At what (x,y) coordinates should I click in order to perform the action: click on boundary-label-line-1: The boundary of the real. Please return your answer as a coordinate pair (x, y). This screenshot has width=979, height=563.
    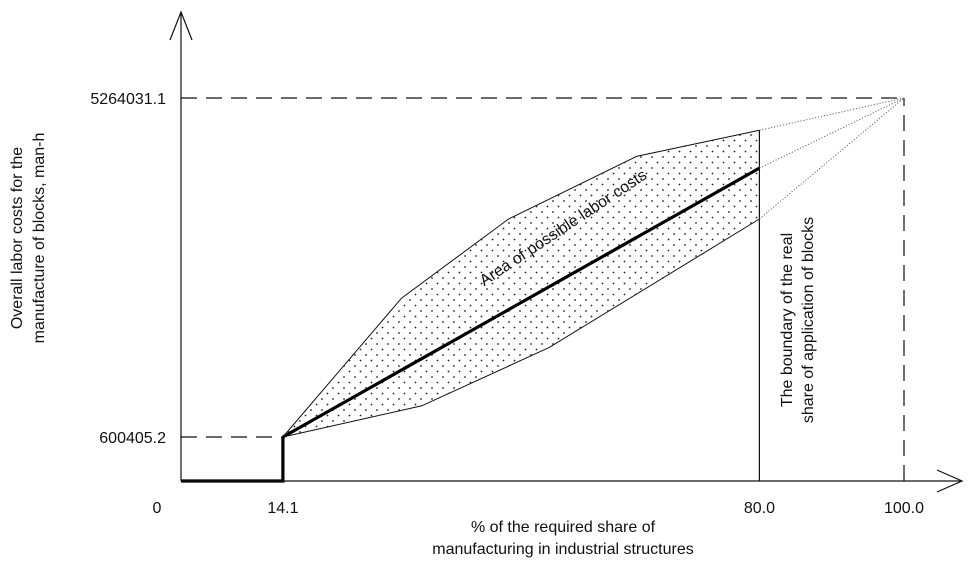
    Looking at the image, I should click on (787, 320).